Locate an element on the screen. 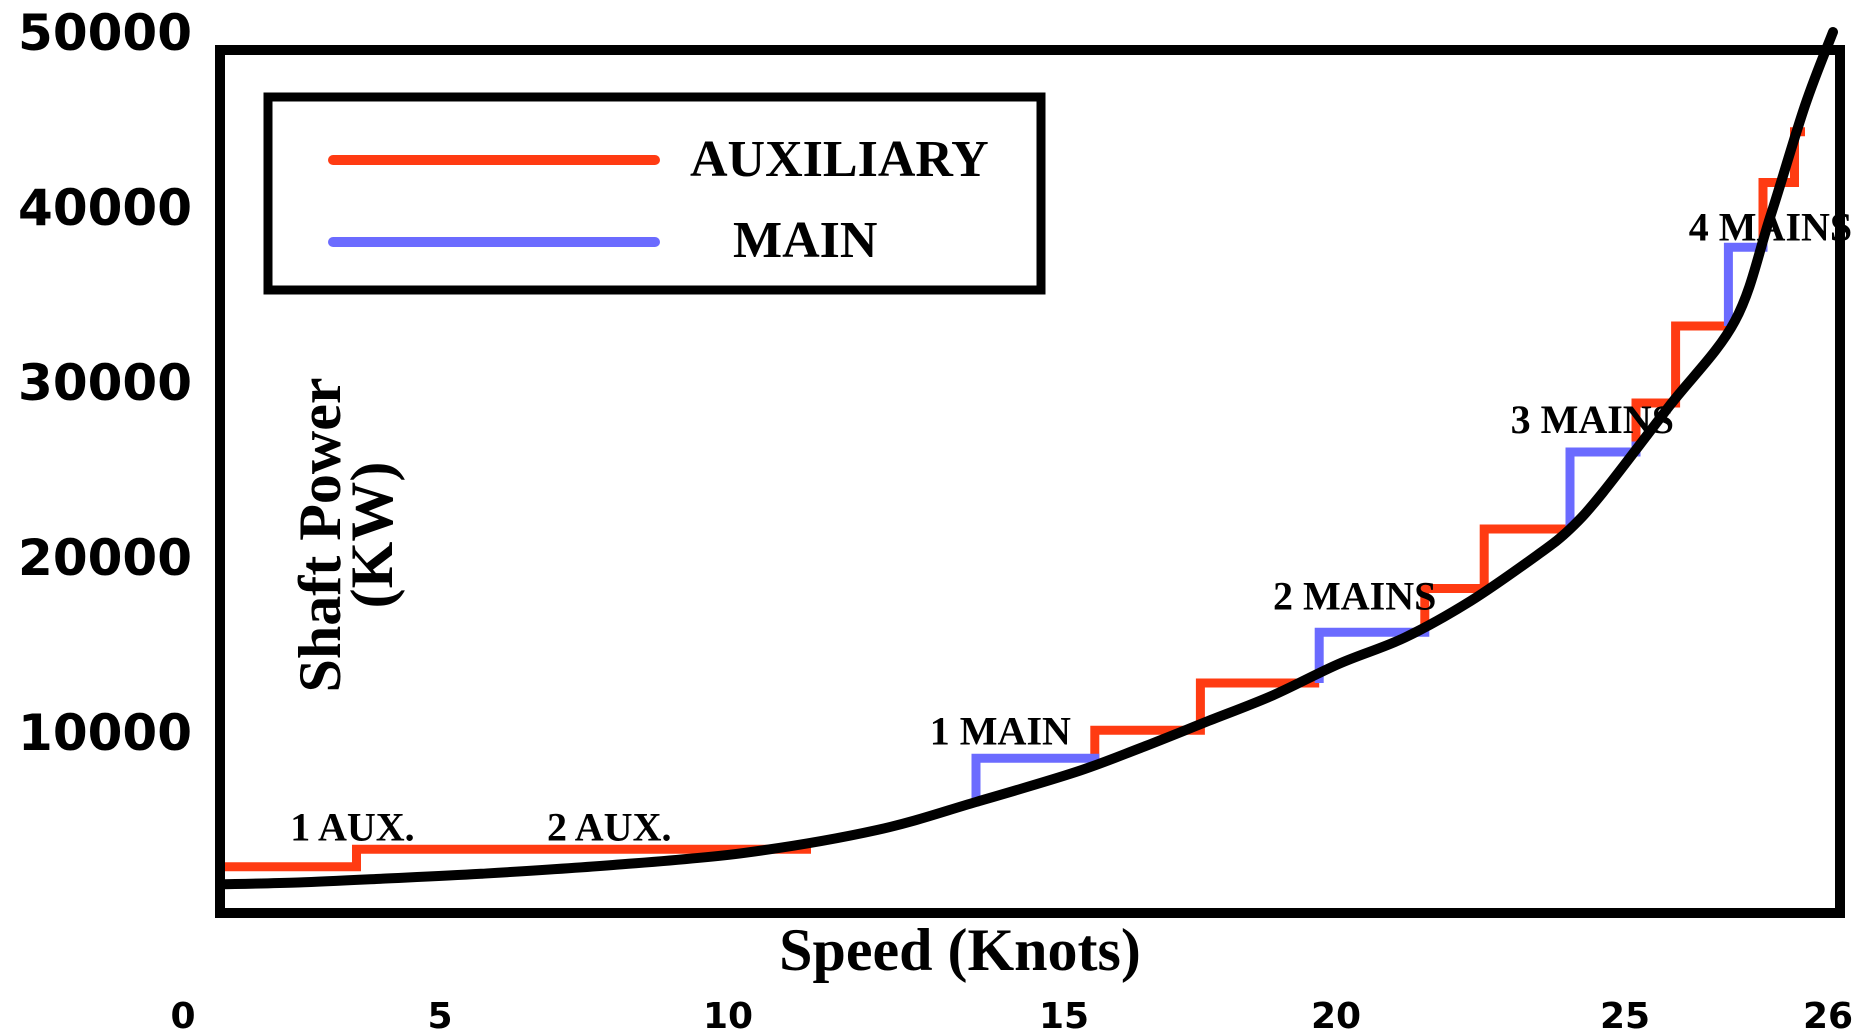 The height and width of the screenshot is (1036, 1860). x-tick-label-15: 15 is located at coordinates (1064, 1016).